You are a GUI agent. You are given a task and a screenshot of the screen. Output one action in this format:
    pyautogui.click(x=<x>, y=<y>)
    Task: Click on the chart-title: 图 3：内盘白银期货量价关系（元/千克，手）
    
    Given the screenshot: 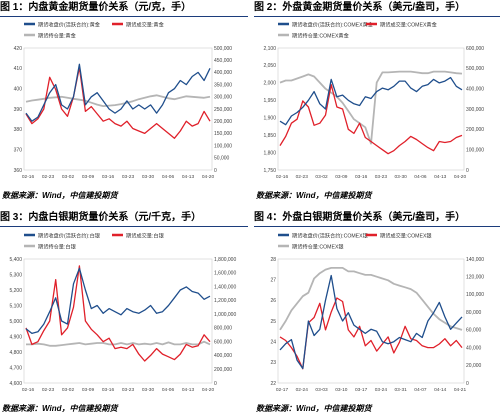 What is the action you would take?
    pyautogui.click(x=124, y=218)
    